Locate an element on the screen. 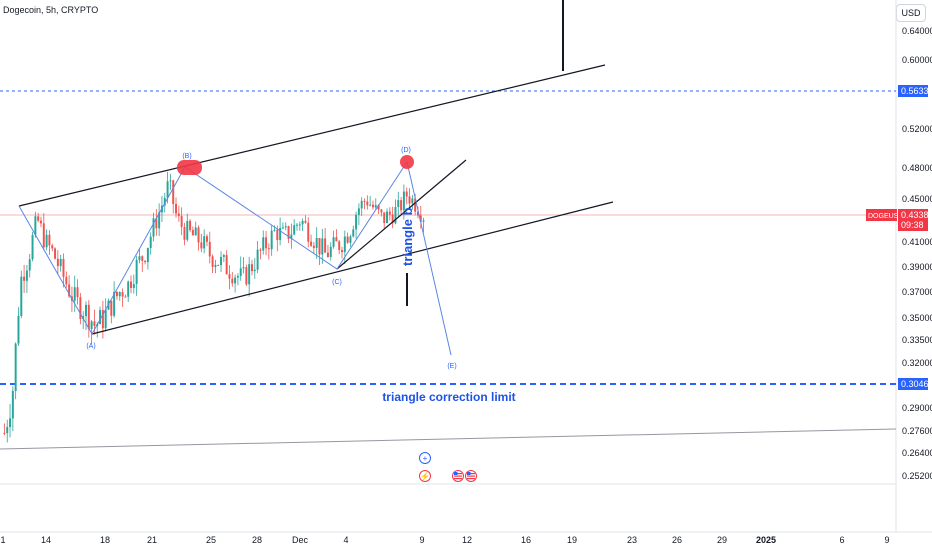  time-tick: 4 is located at coordinates (345, 540).